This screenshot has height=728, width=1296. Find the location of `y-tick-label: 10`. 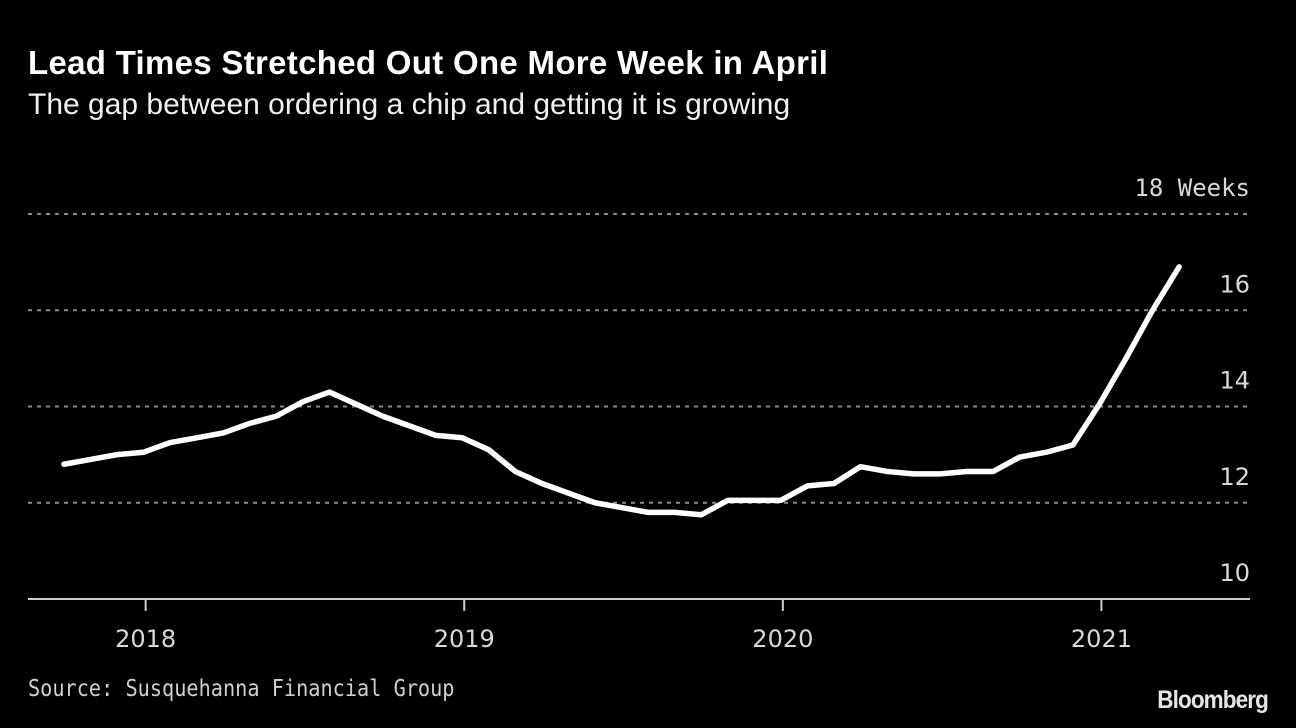

y-tick-label: 10 is located at coordinates (1234, 573).